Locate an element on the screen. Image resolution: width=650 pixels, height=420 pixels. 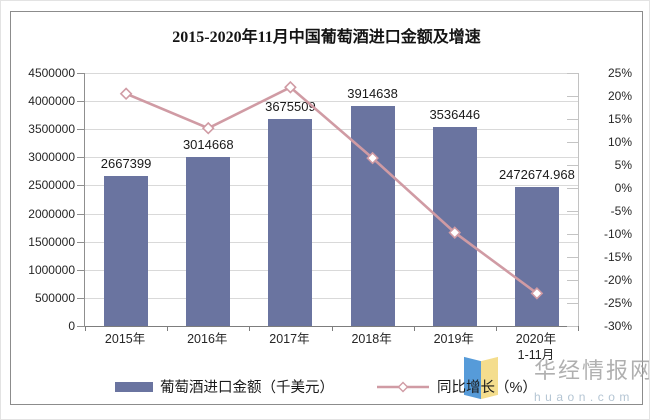
bar-swatch-icon is located at coordinates (134, 386).